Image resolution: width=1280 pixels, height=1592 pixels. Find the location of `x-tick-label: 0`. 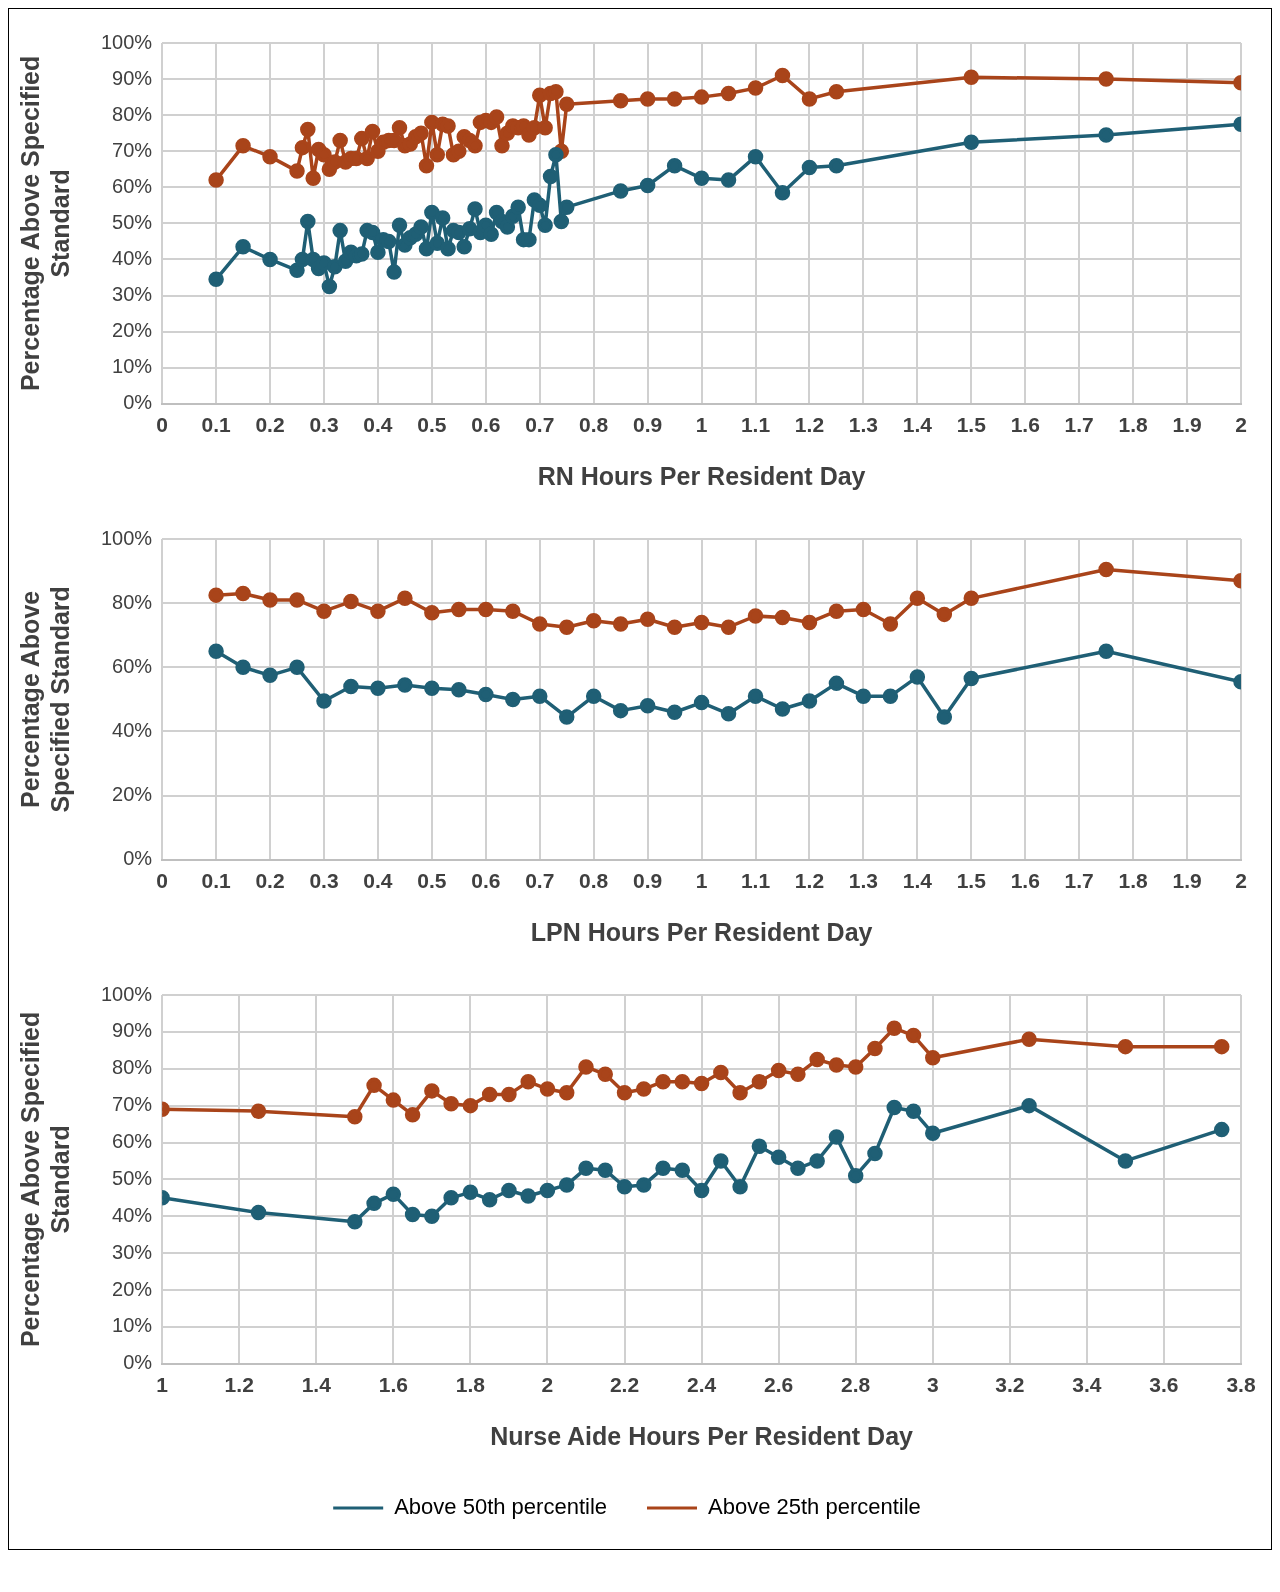

x-tick-label: 0 is located at coordinates (162, 881).